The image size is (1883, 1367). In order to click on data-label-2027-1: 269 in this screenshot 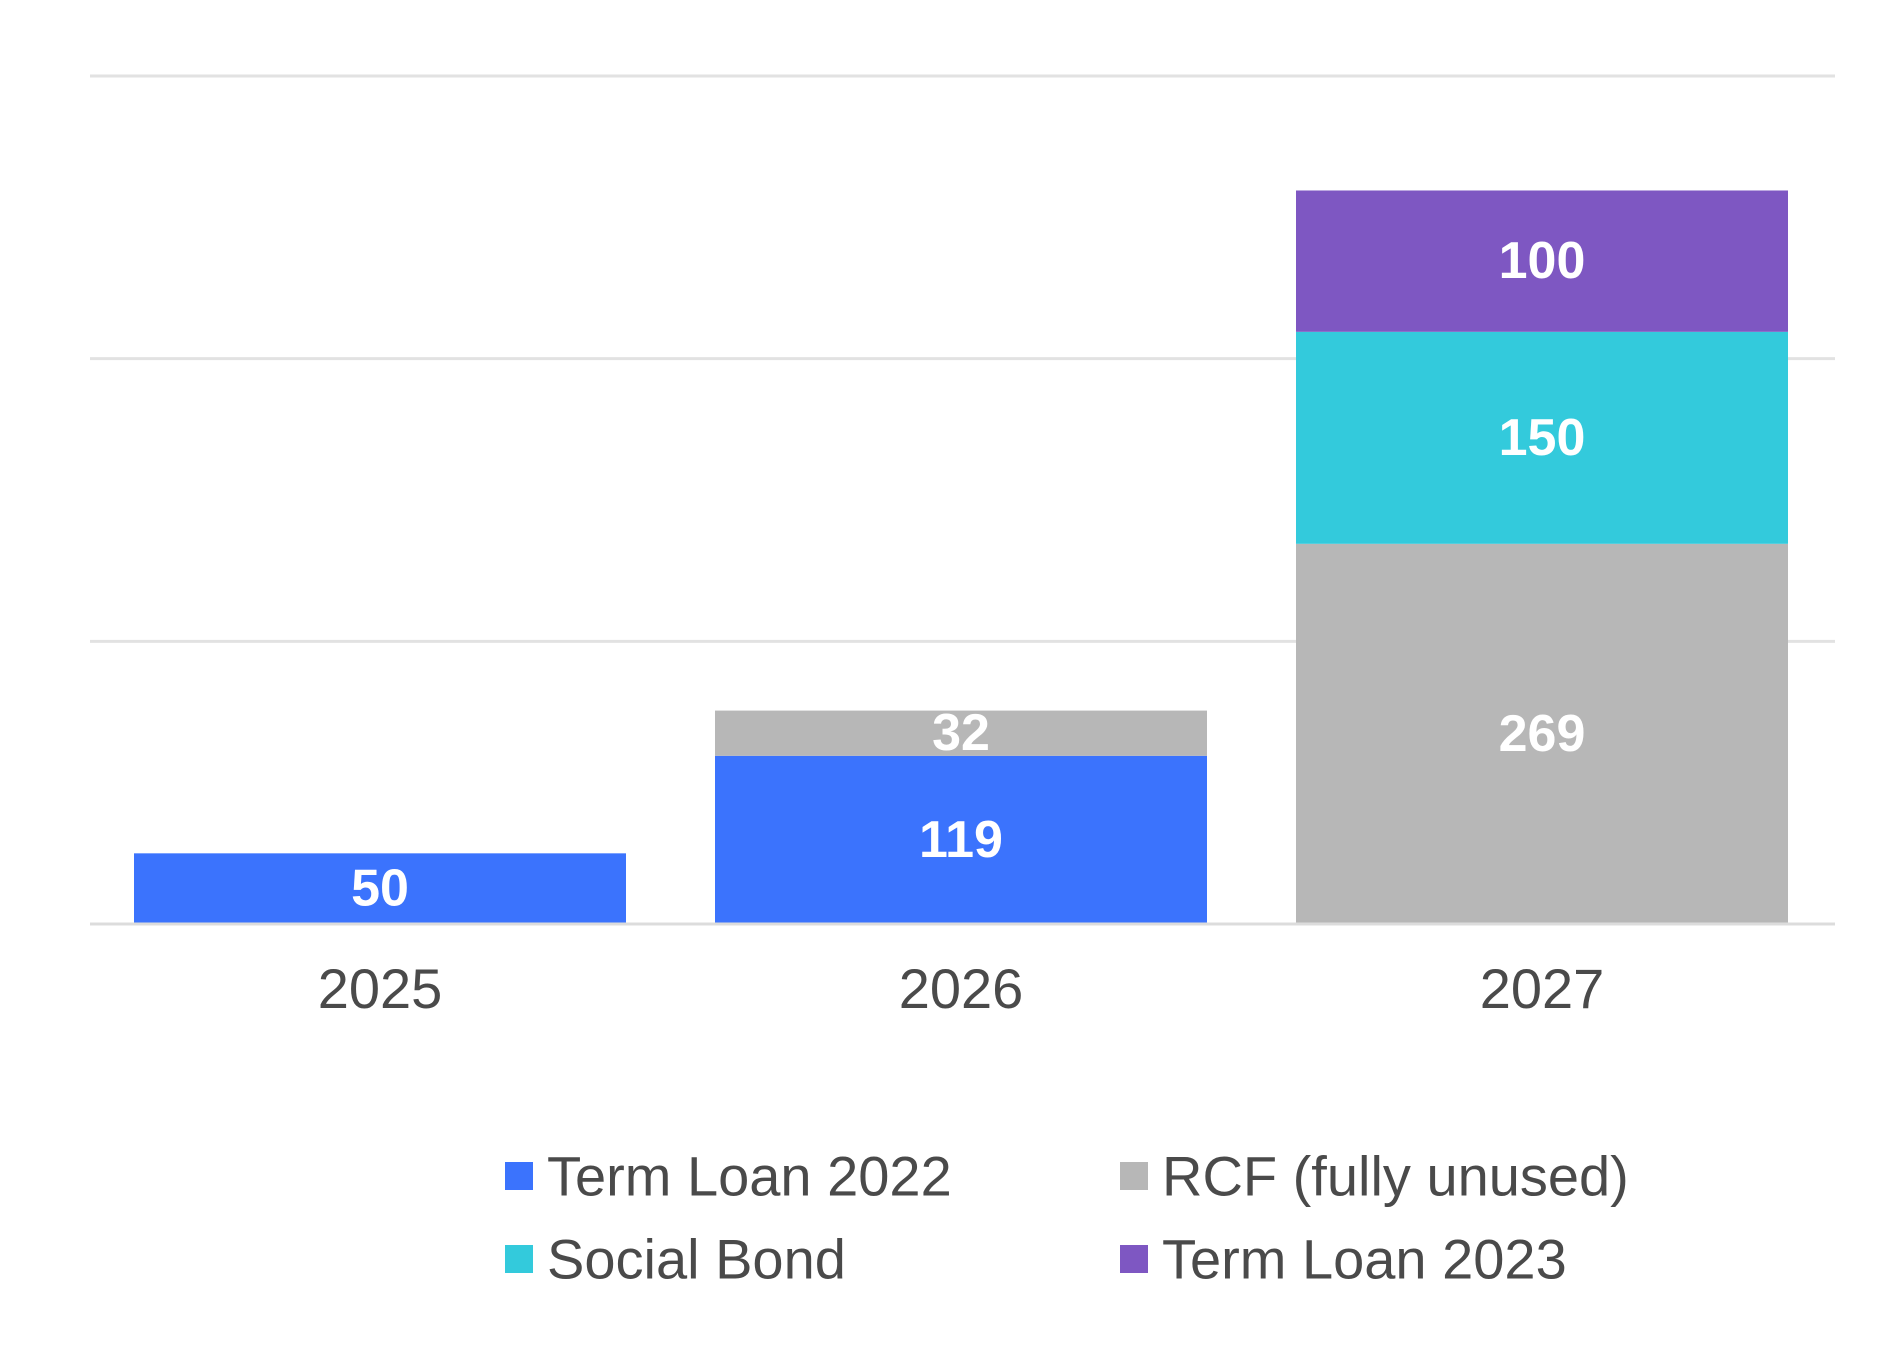, I will do `click(1542, 734)`.